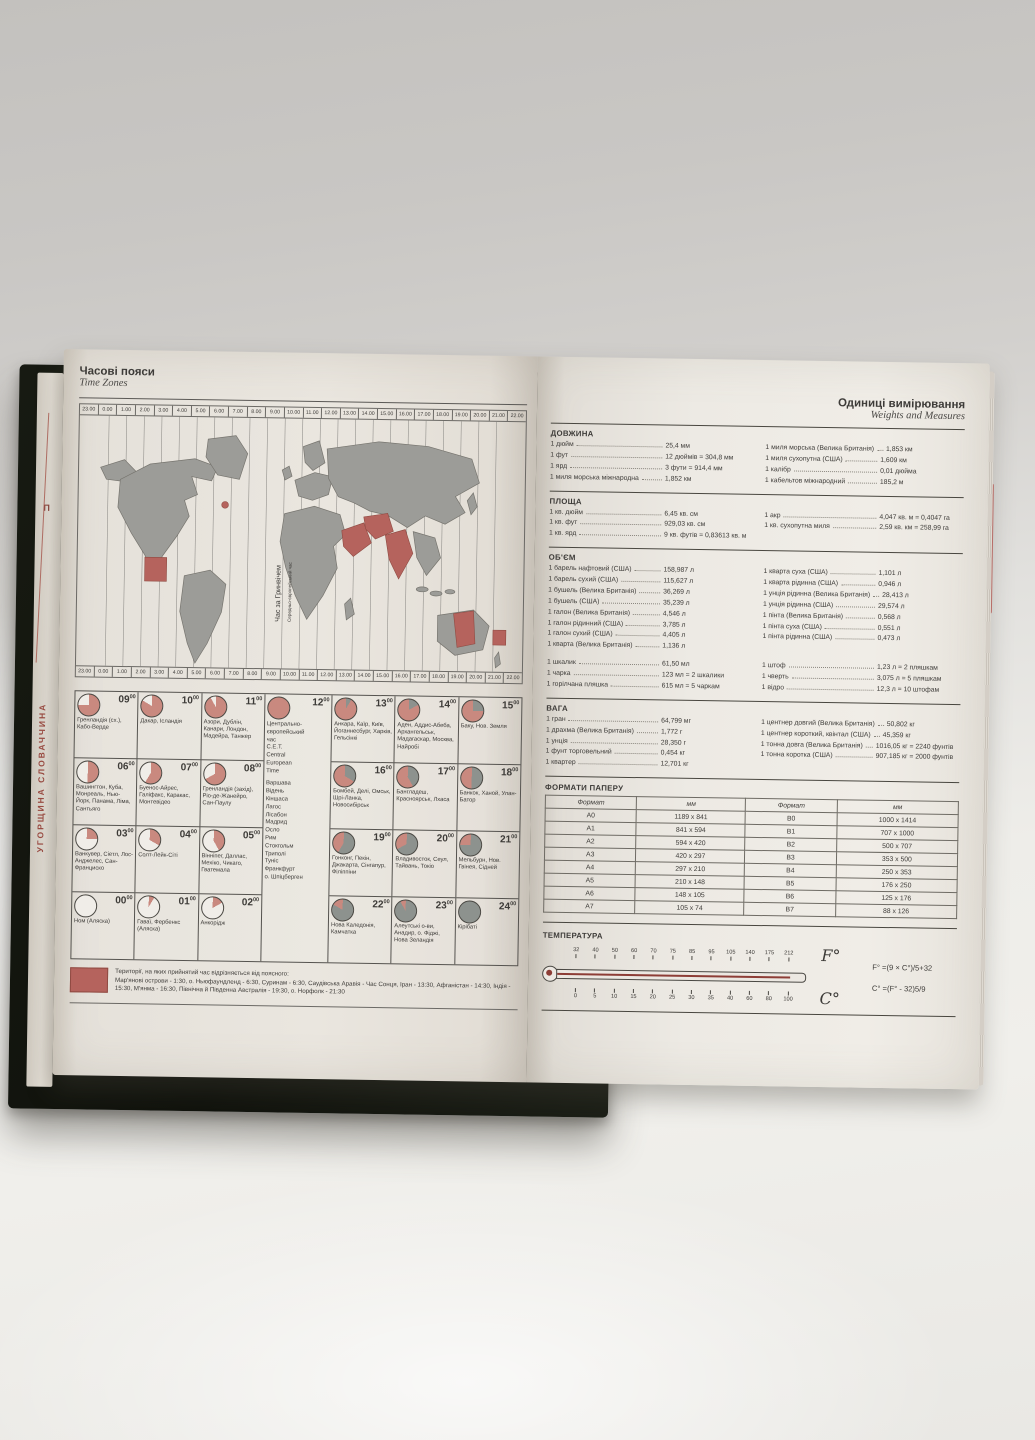 Image resolution: width=1035 pixels, height=1440 pixels. I want to click on c-tick: 40, so click(729, 996).